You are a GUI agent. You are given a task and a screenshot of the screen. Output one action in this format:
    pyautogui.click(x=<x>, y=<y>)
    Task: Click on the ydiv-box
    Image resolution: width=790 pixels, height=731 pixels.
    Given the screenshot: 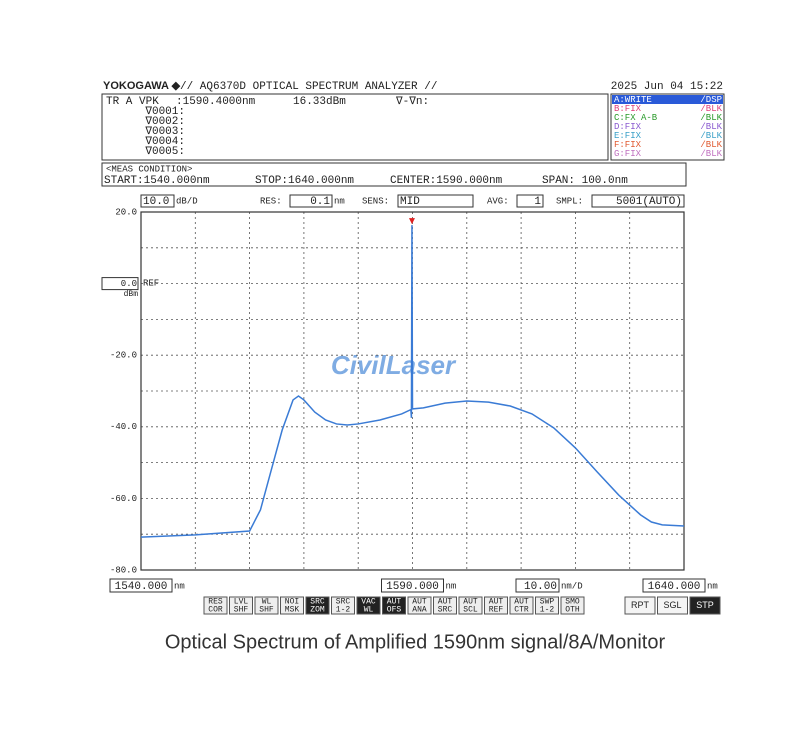 What is the action you would take?
    pyautogui.click(x=157, y=201)
    